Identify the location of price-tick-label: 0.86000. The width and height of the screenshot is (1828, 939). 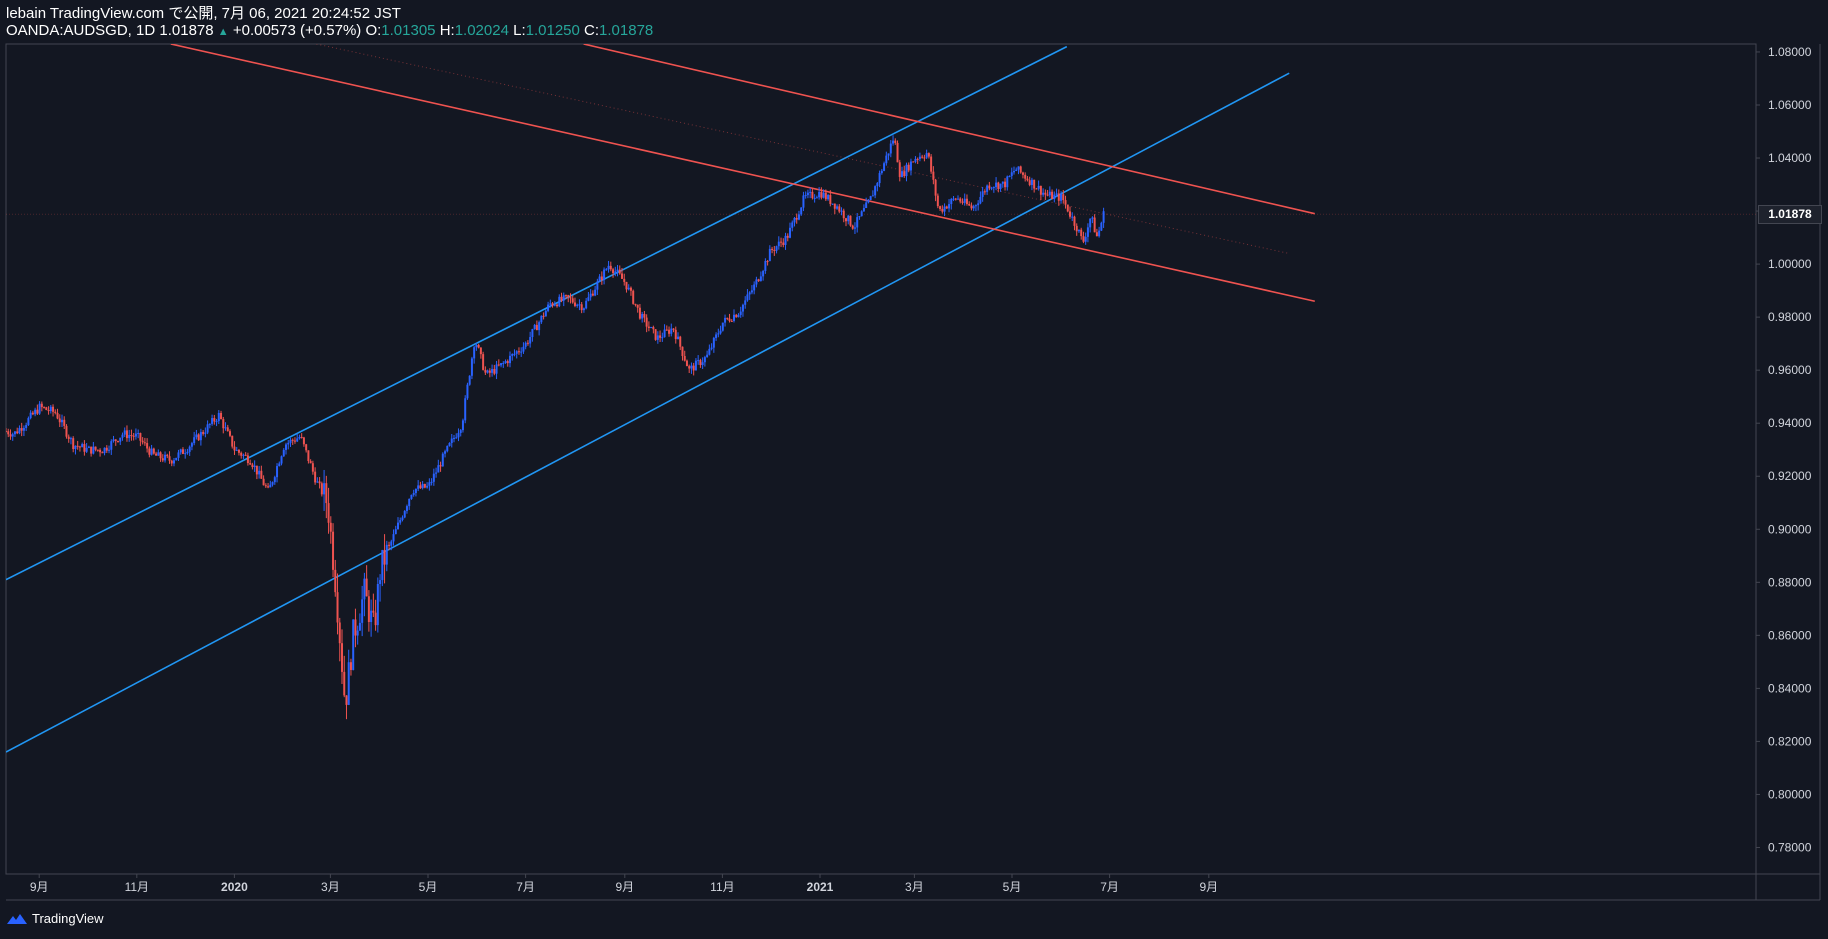
(1790, 635).